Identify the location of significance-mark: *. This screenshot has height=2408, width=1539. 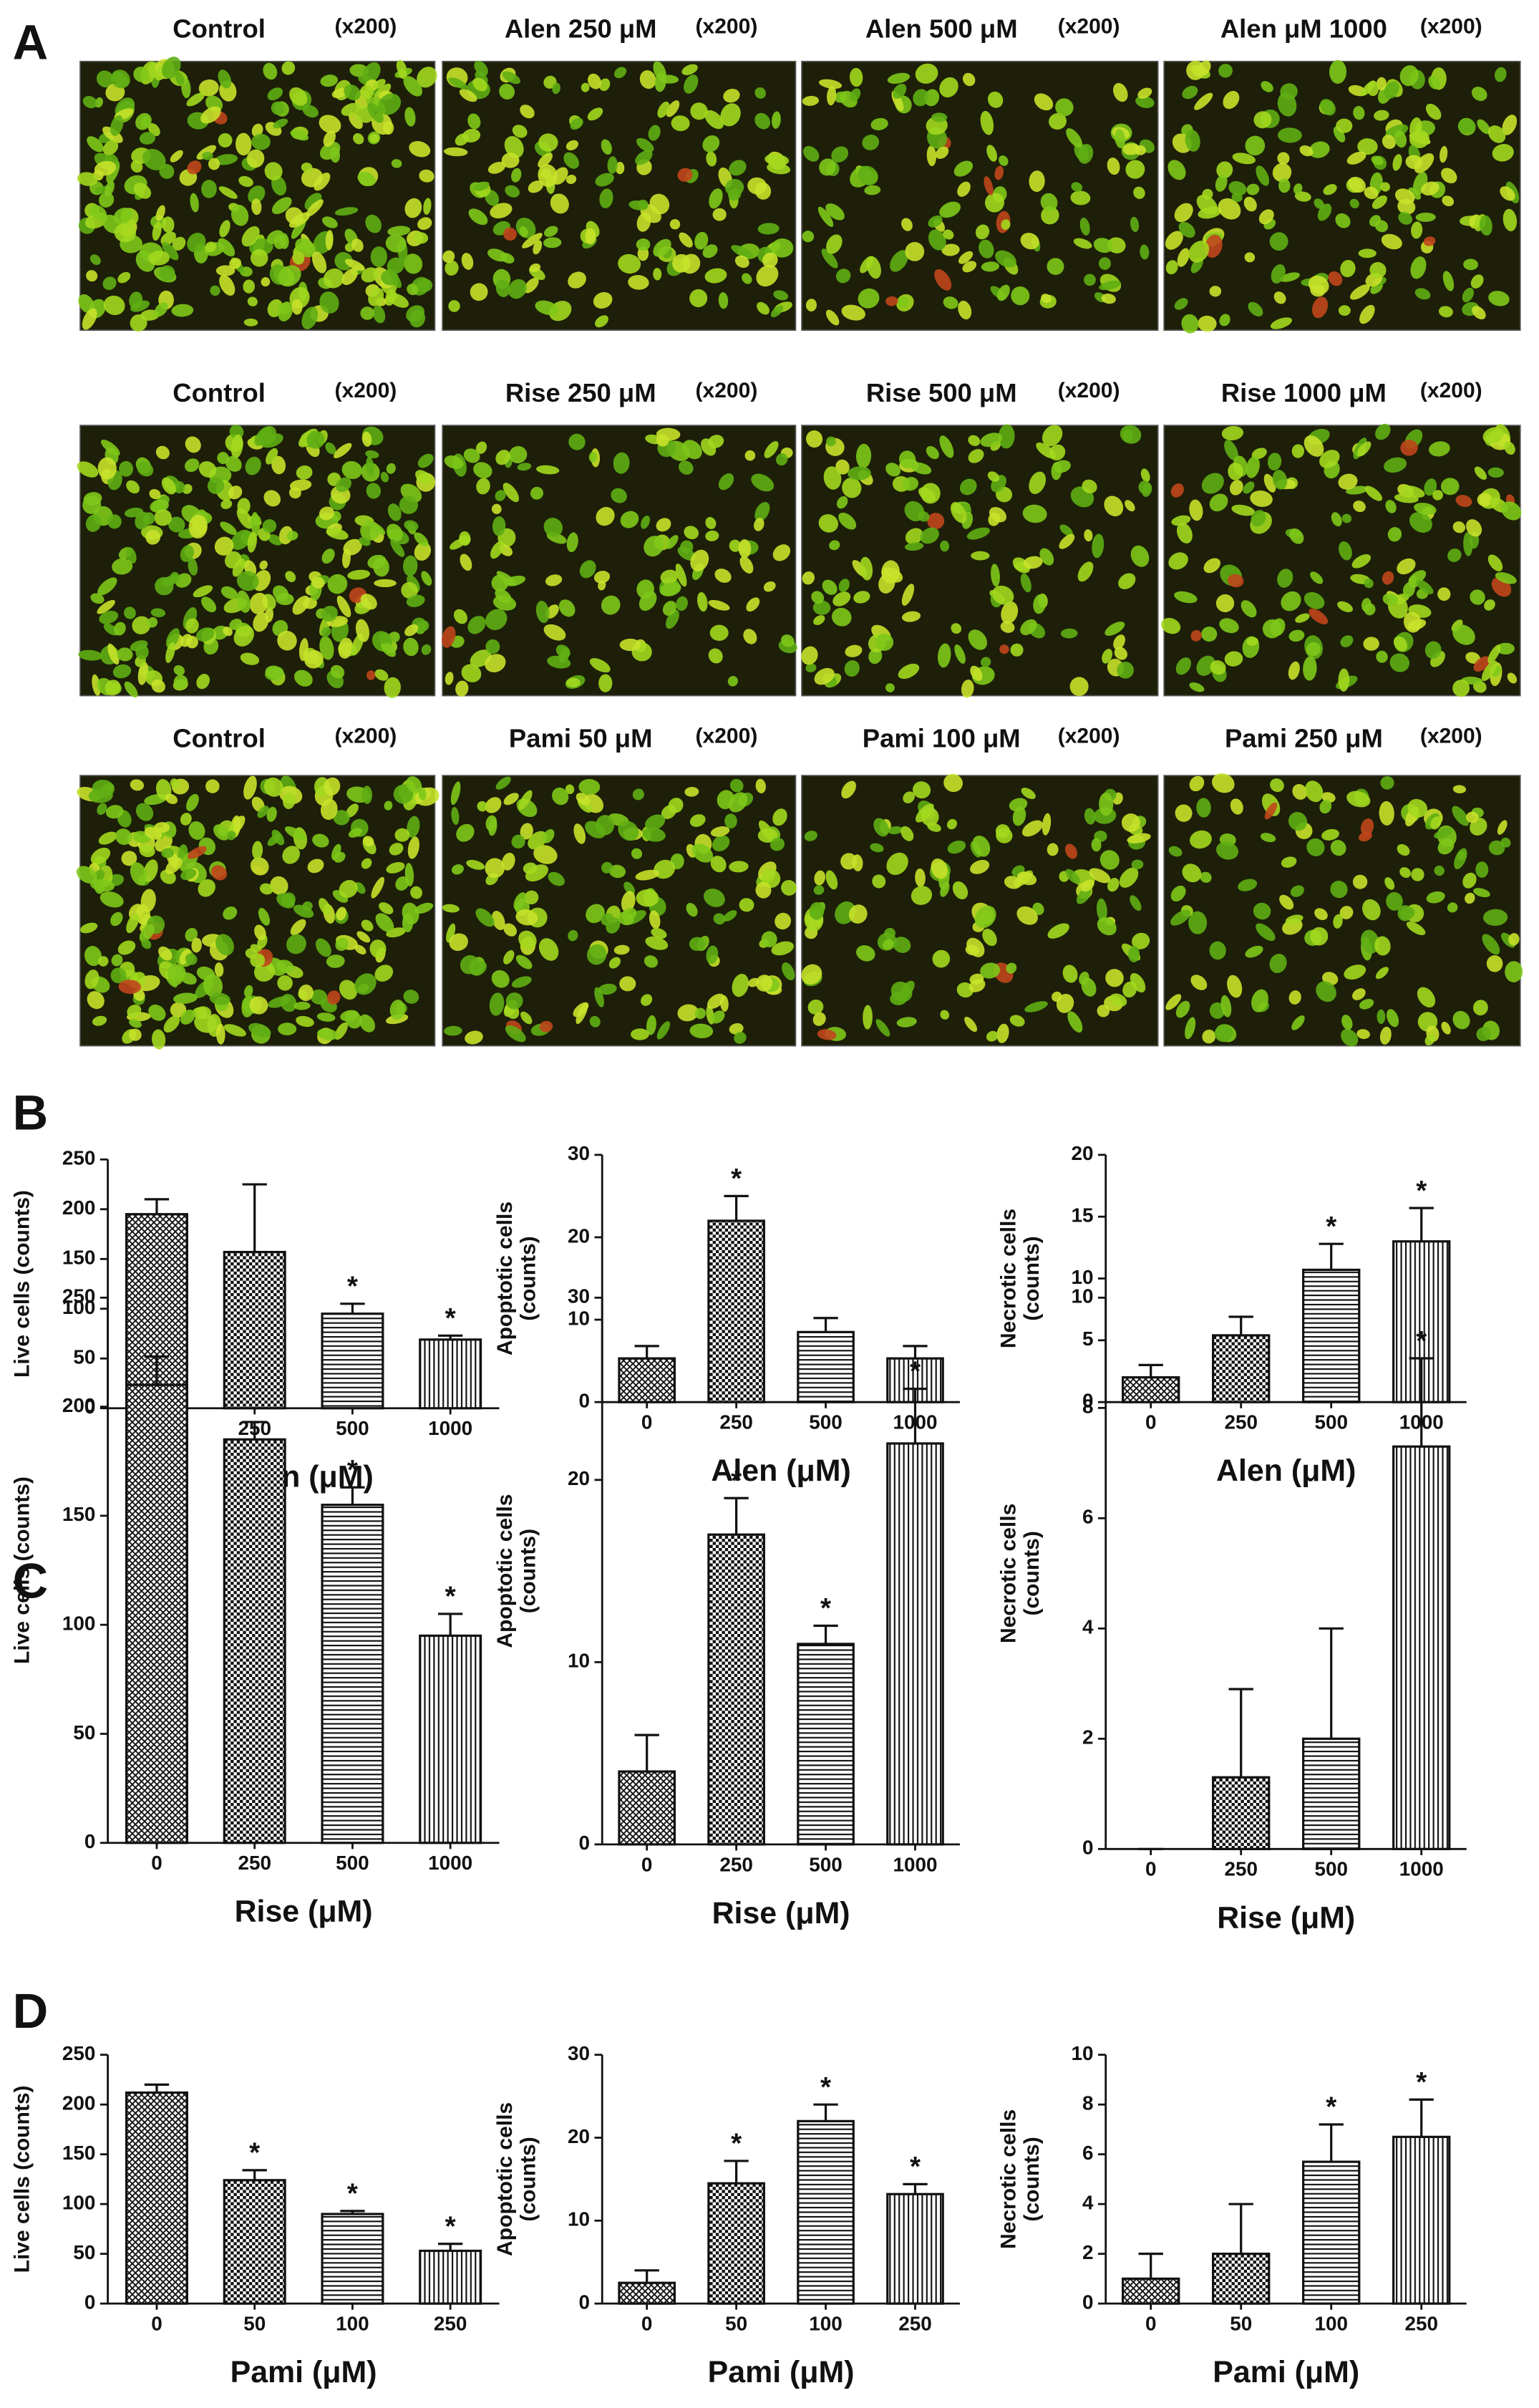
(736, 1481).